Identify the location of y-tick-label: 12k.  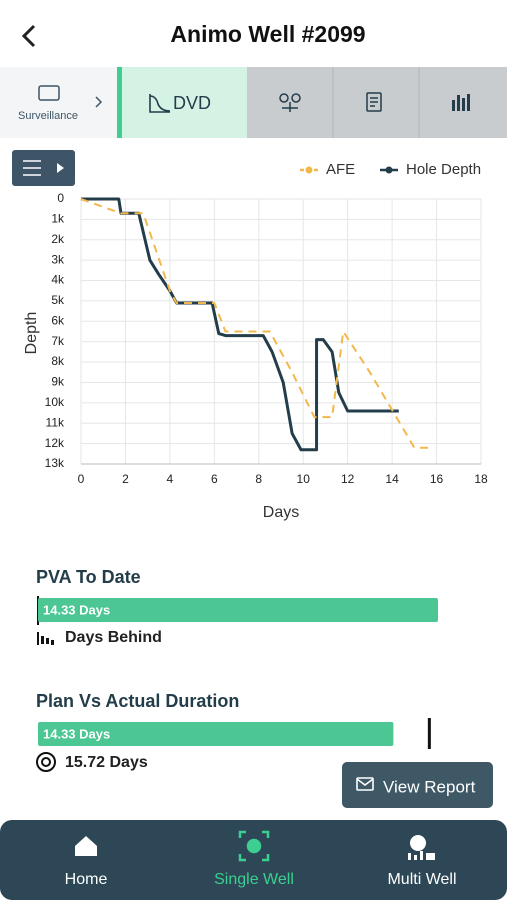
(55, 443).